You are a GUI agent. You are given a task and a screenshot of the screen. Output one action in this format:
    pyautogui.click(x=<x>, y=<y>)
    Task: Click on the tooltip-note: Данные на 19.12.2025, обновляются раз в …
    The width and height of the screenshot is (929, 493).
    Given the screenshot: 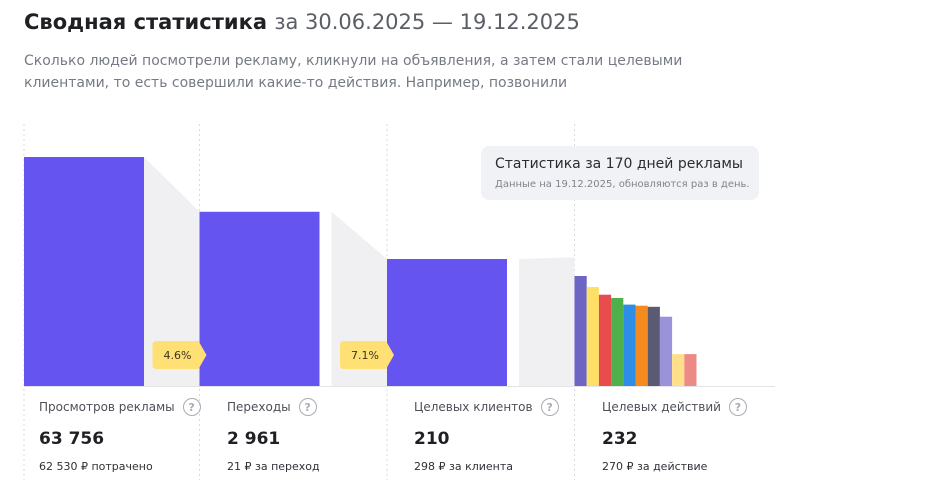 What is the action you would take?
    pyautogui.click(x=622, y=184)
    